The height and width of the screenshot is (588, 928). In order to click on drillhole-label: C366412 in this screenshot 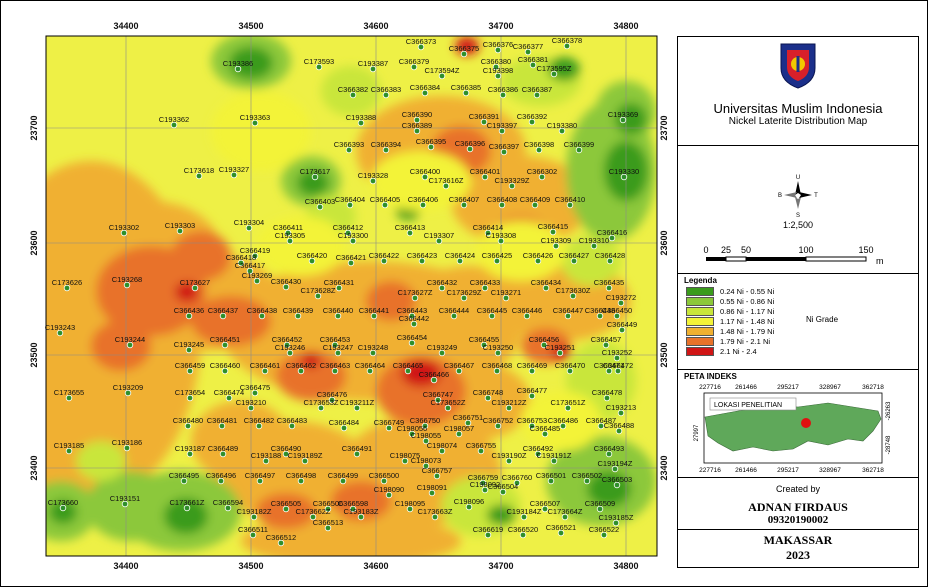, I will do `click(348, 227)`.